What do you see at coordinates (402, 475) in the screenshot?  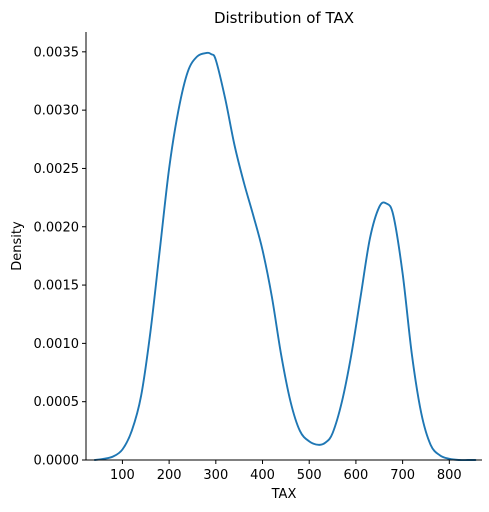 I see `x-tick-label: 700` at bounding box center [402, 475].